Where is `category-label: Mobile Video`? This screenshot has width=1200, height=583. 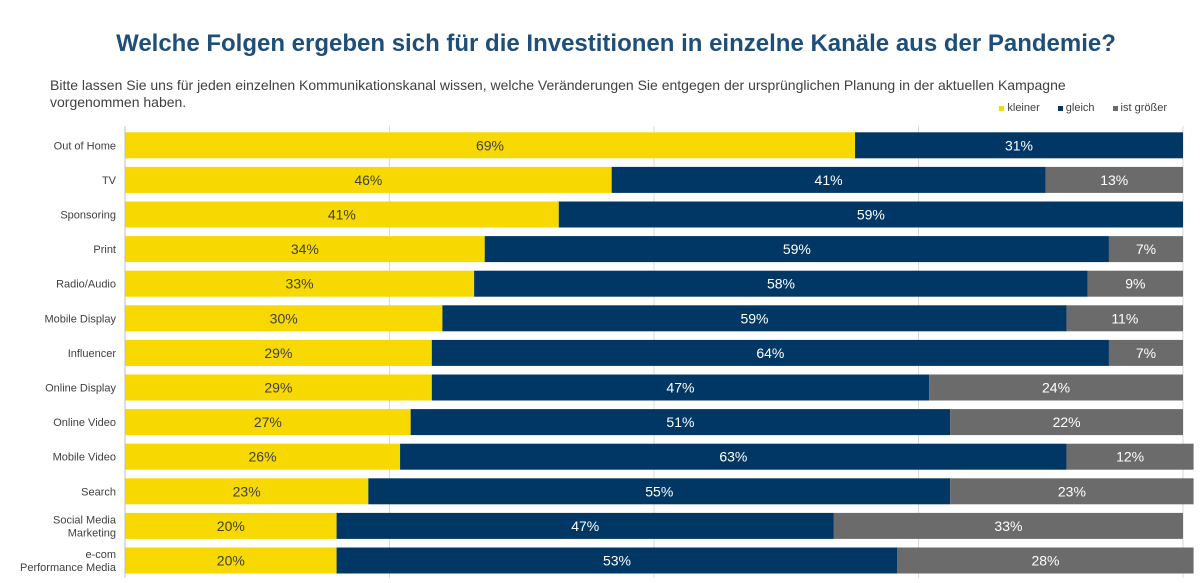
category-label: Mobile Video is located at coordinates (84, 458).